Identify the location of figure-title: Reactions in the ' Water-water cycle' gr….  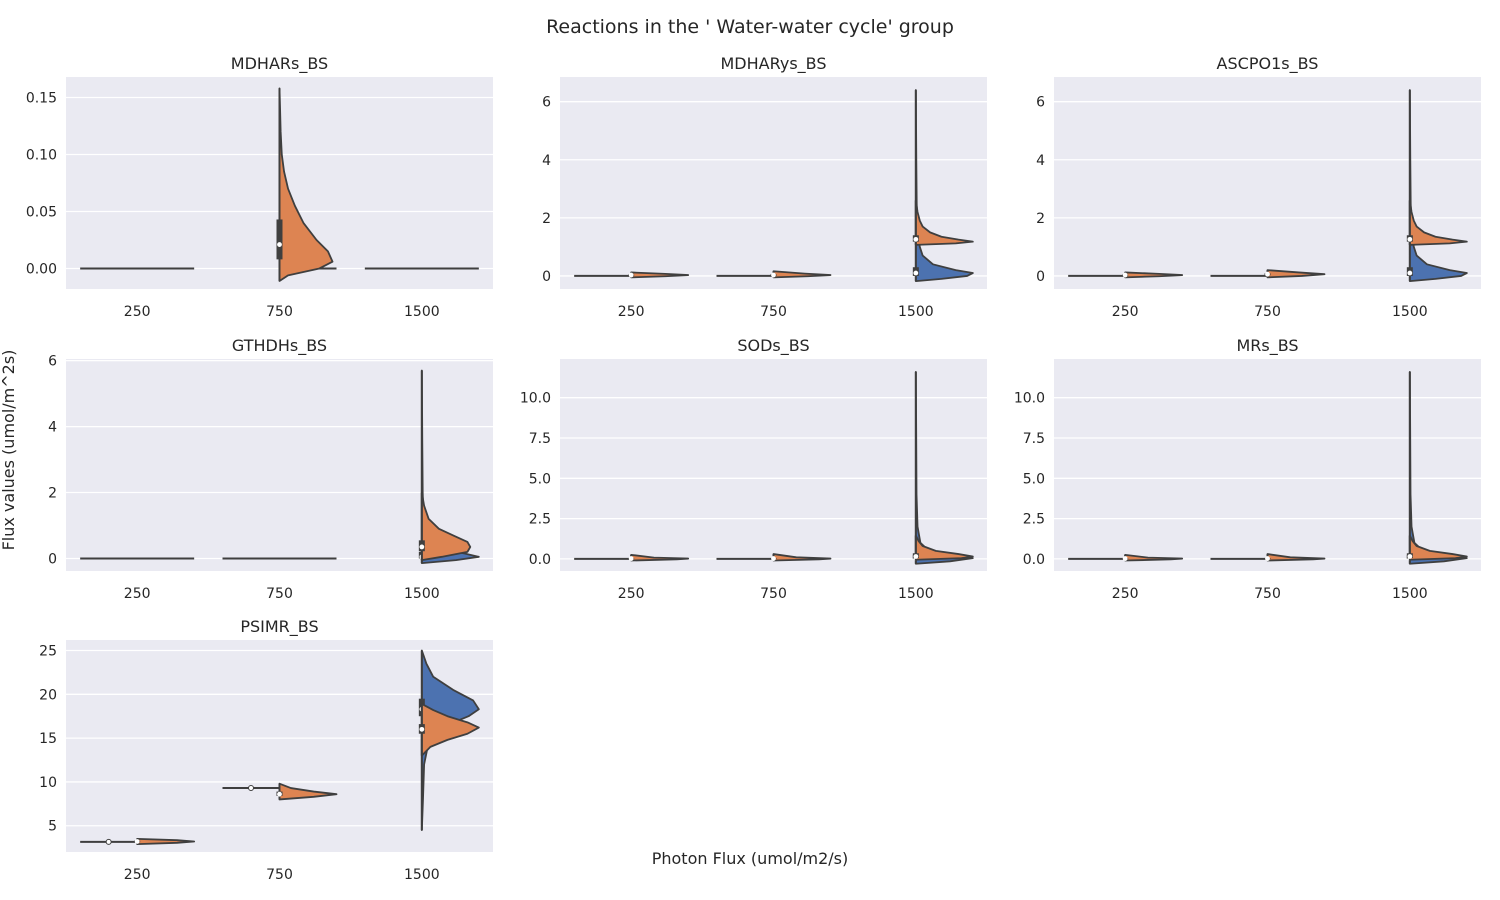
(750, 27).